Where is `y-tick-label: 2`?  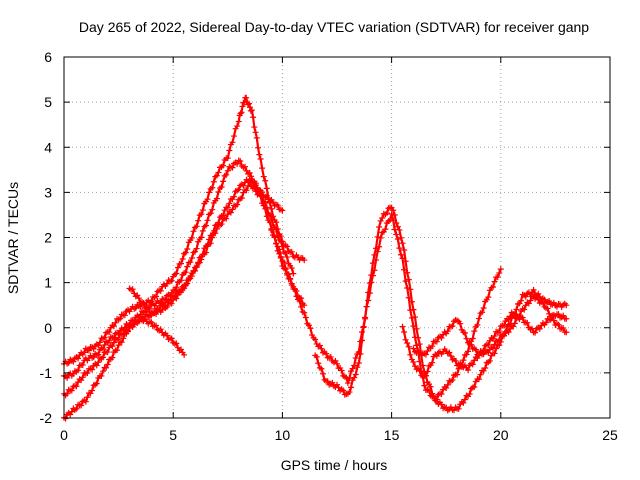 y-tick-label: 2 is located at coordinates (48, 238).